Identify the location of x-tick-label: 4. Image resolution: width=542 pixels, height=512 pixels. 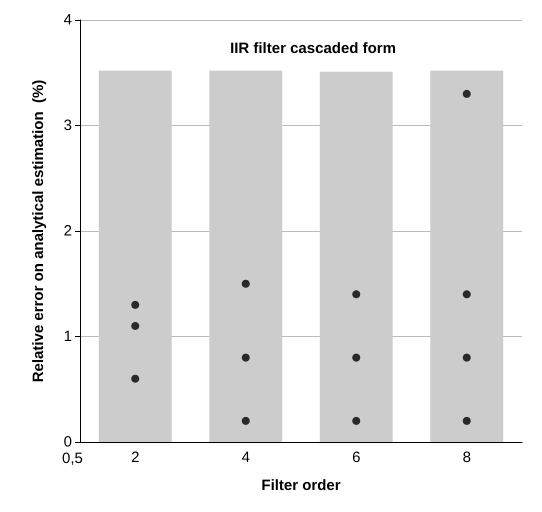
(246, 457).